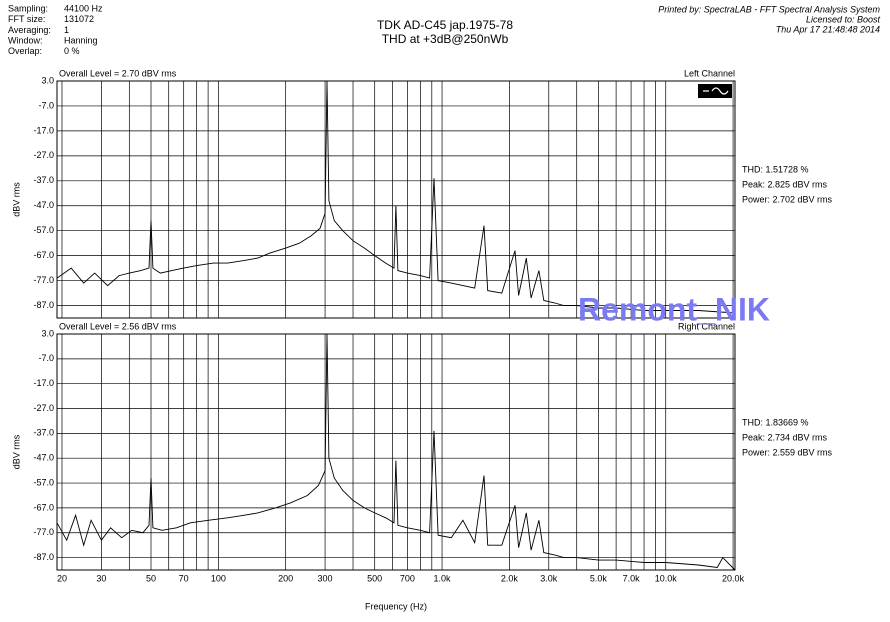  What do you see at coordinates (674, 309) in the screenshot?
I see `watermark: Remont_NIK` at bounding box center [674, 309].